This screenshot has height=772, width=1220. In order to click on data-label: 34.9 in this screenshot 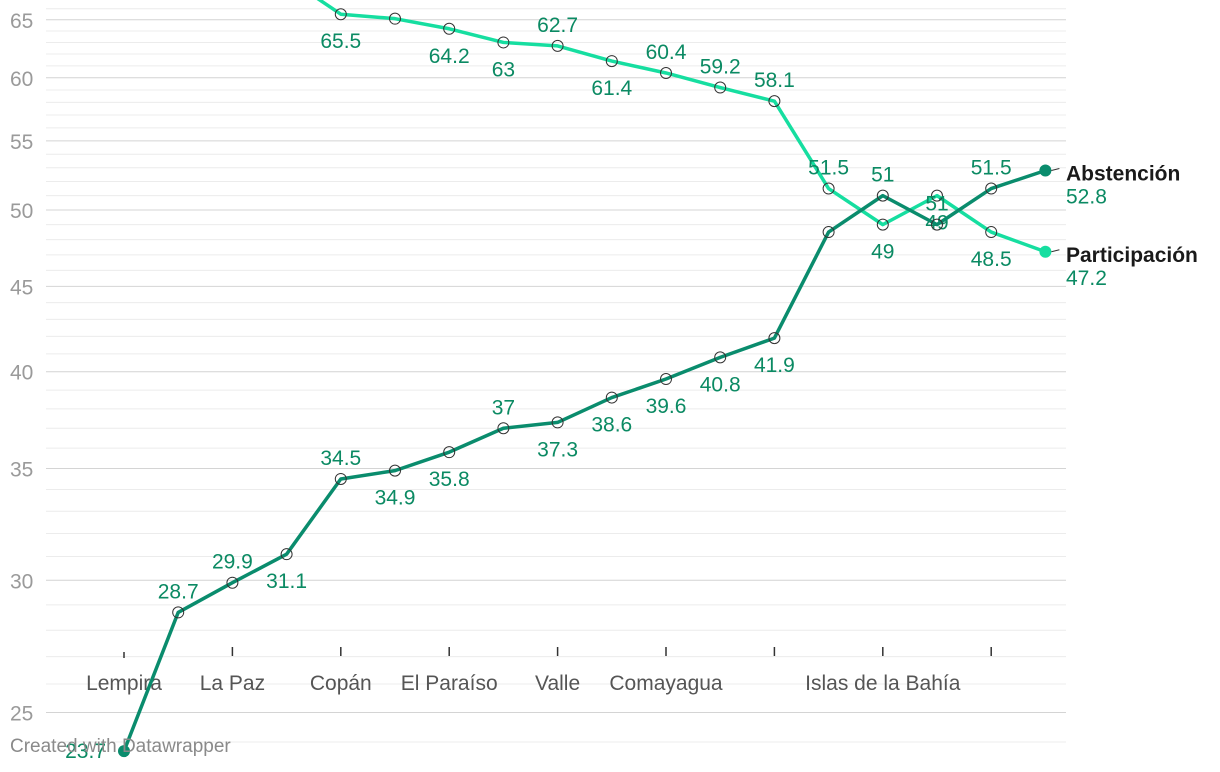, I will do `click(395, 498)`.